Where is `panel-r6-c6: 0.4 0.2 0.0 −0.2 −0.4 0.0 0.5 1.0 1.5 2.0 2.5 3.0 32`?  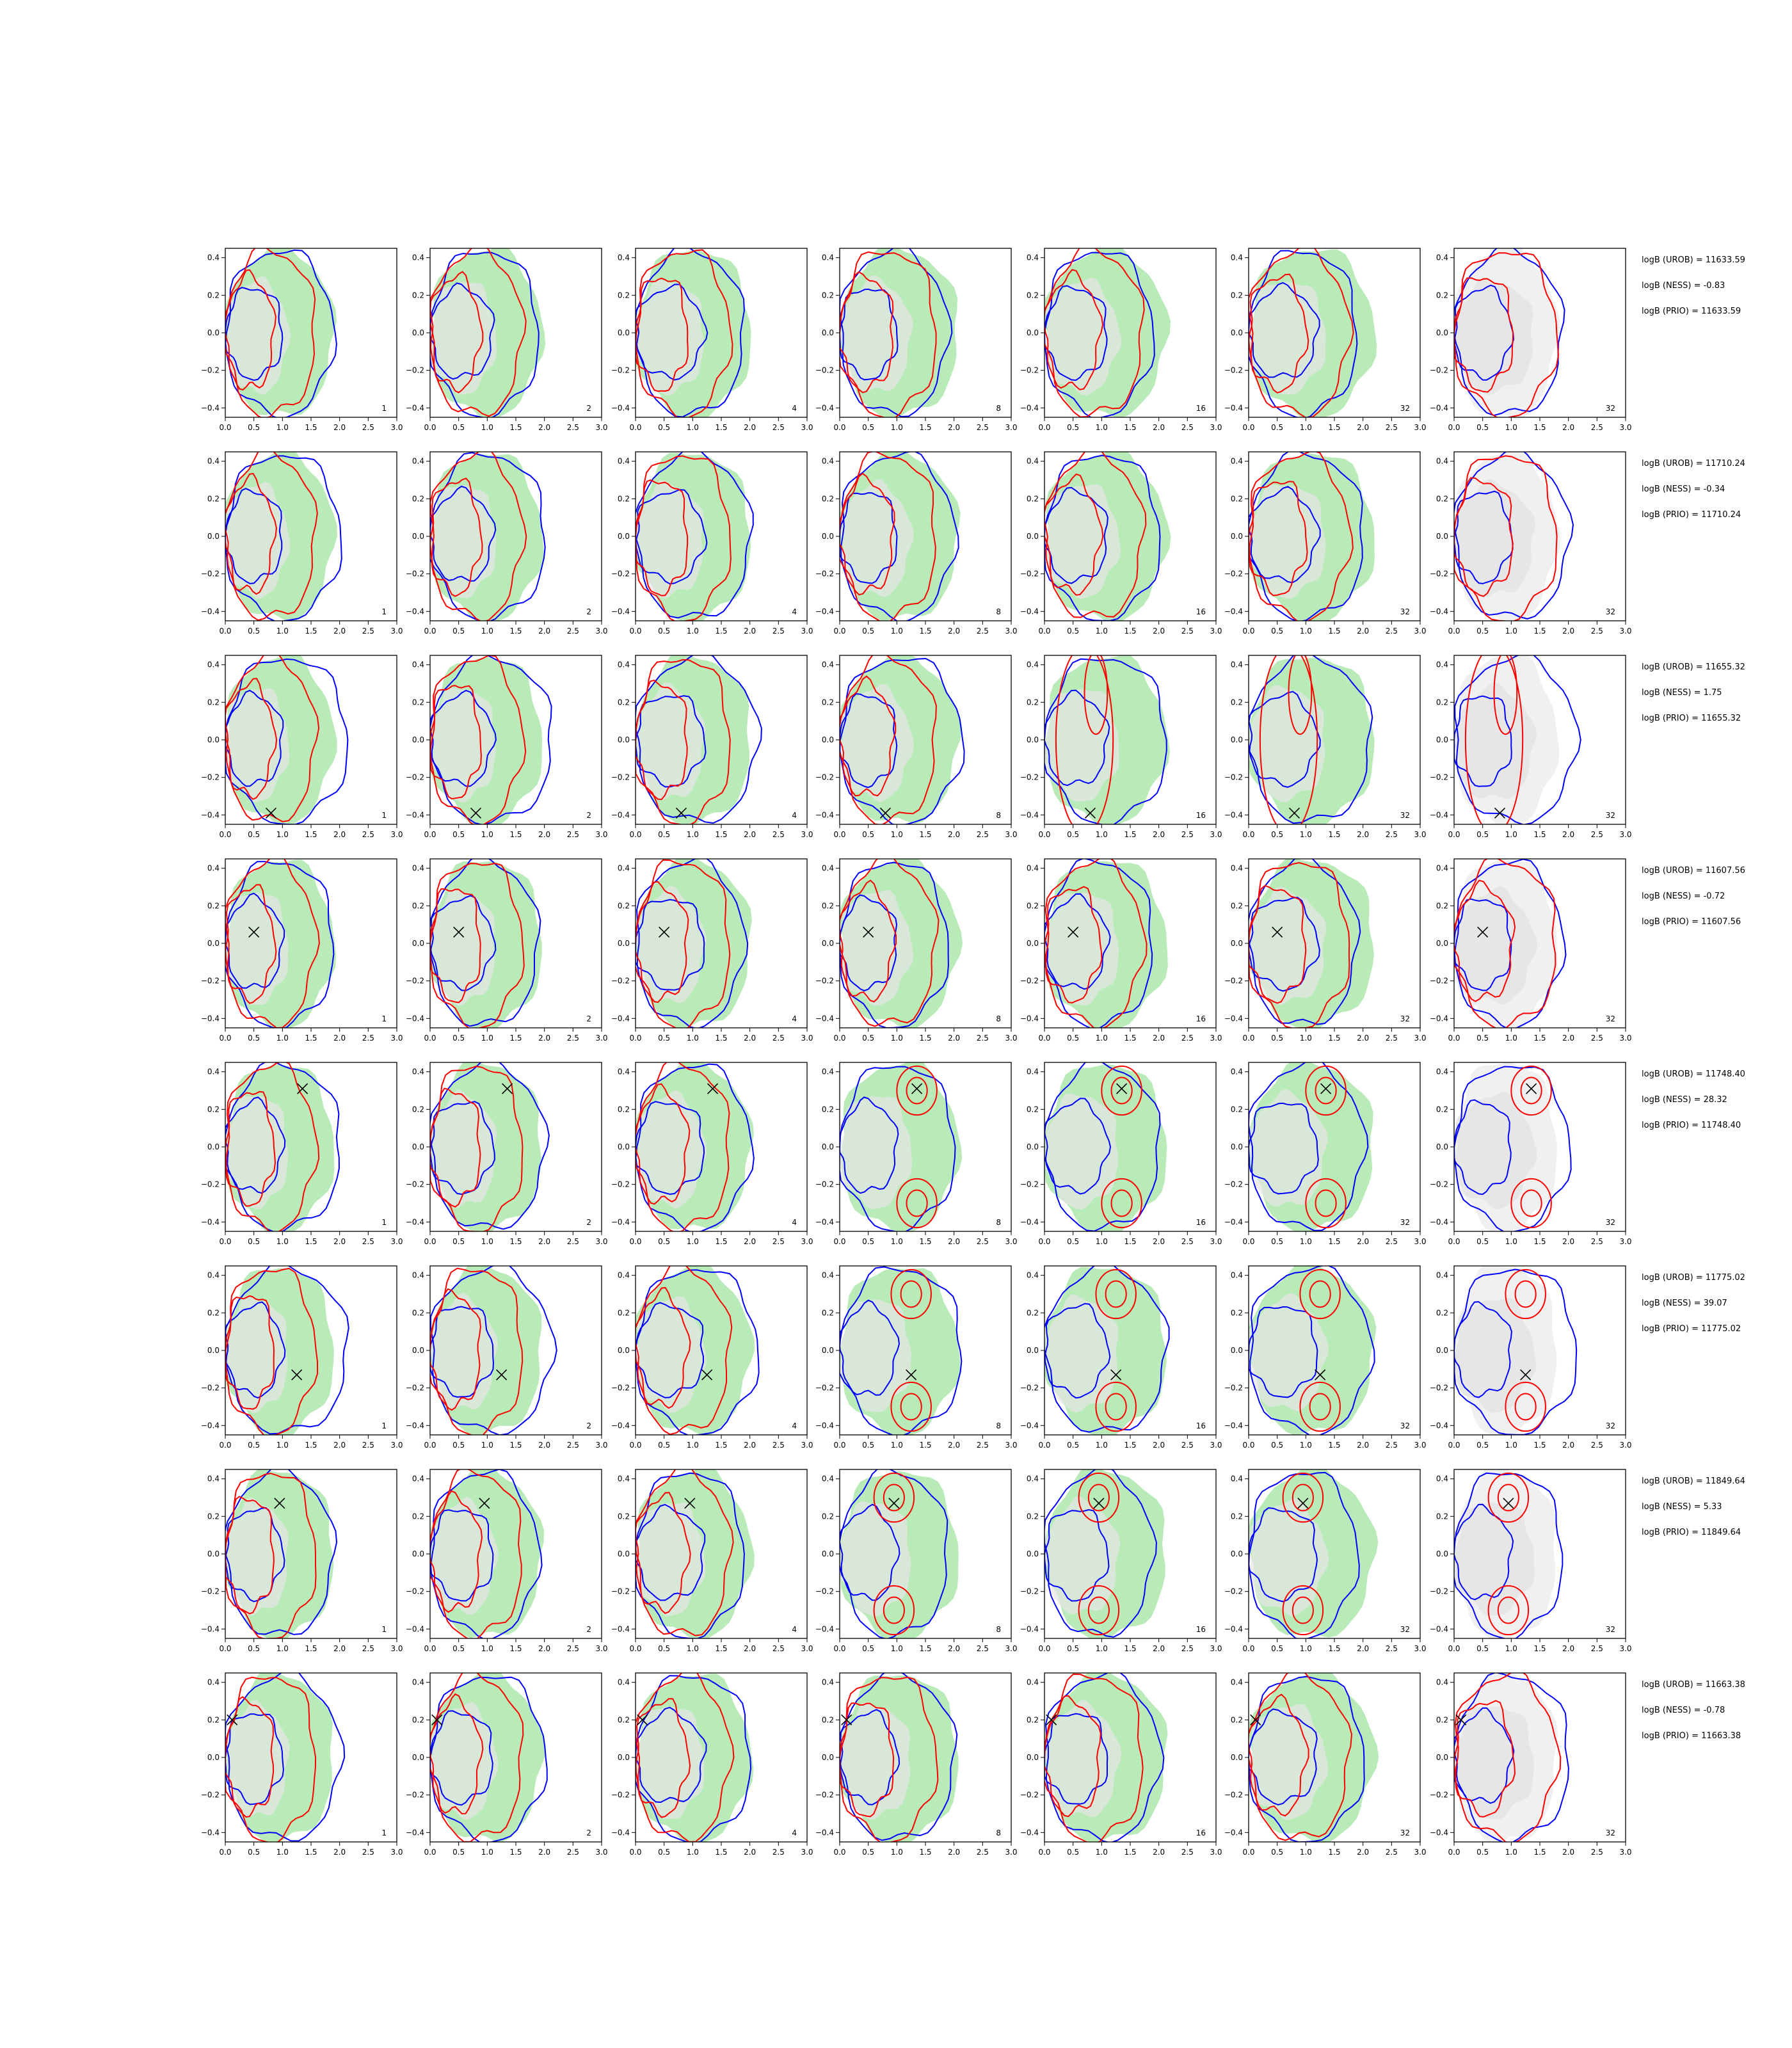 panel-r6-c6: 0.4 0.2 0.0 −0.2 −0.4 0.0 0.5 1.0 1.5 2.0 2.5 3.0 32 is located at coordinates (1325, 1357).